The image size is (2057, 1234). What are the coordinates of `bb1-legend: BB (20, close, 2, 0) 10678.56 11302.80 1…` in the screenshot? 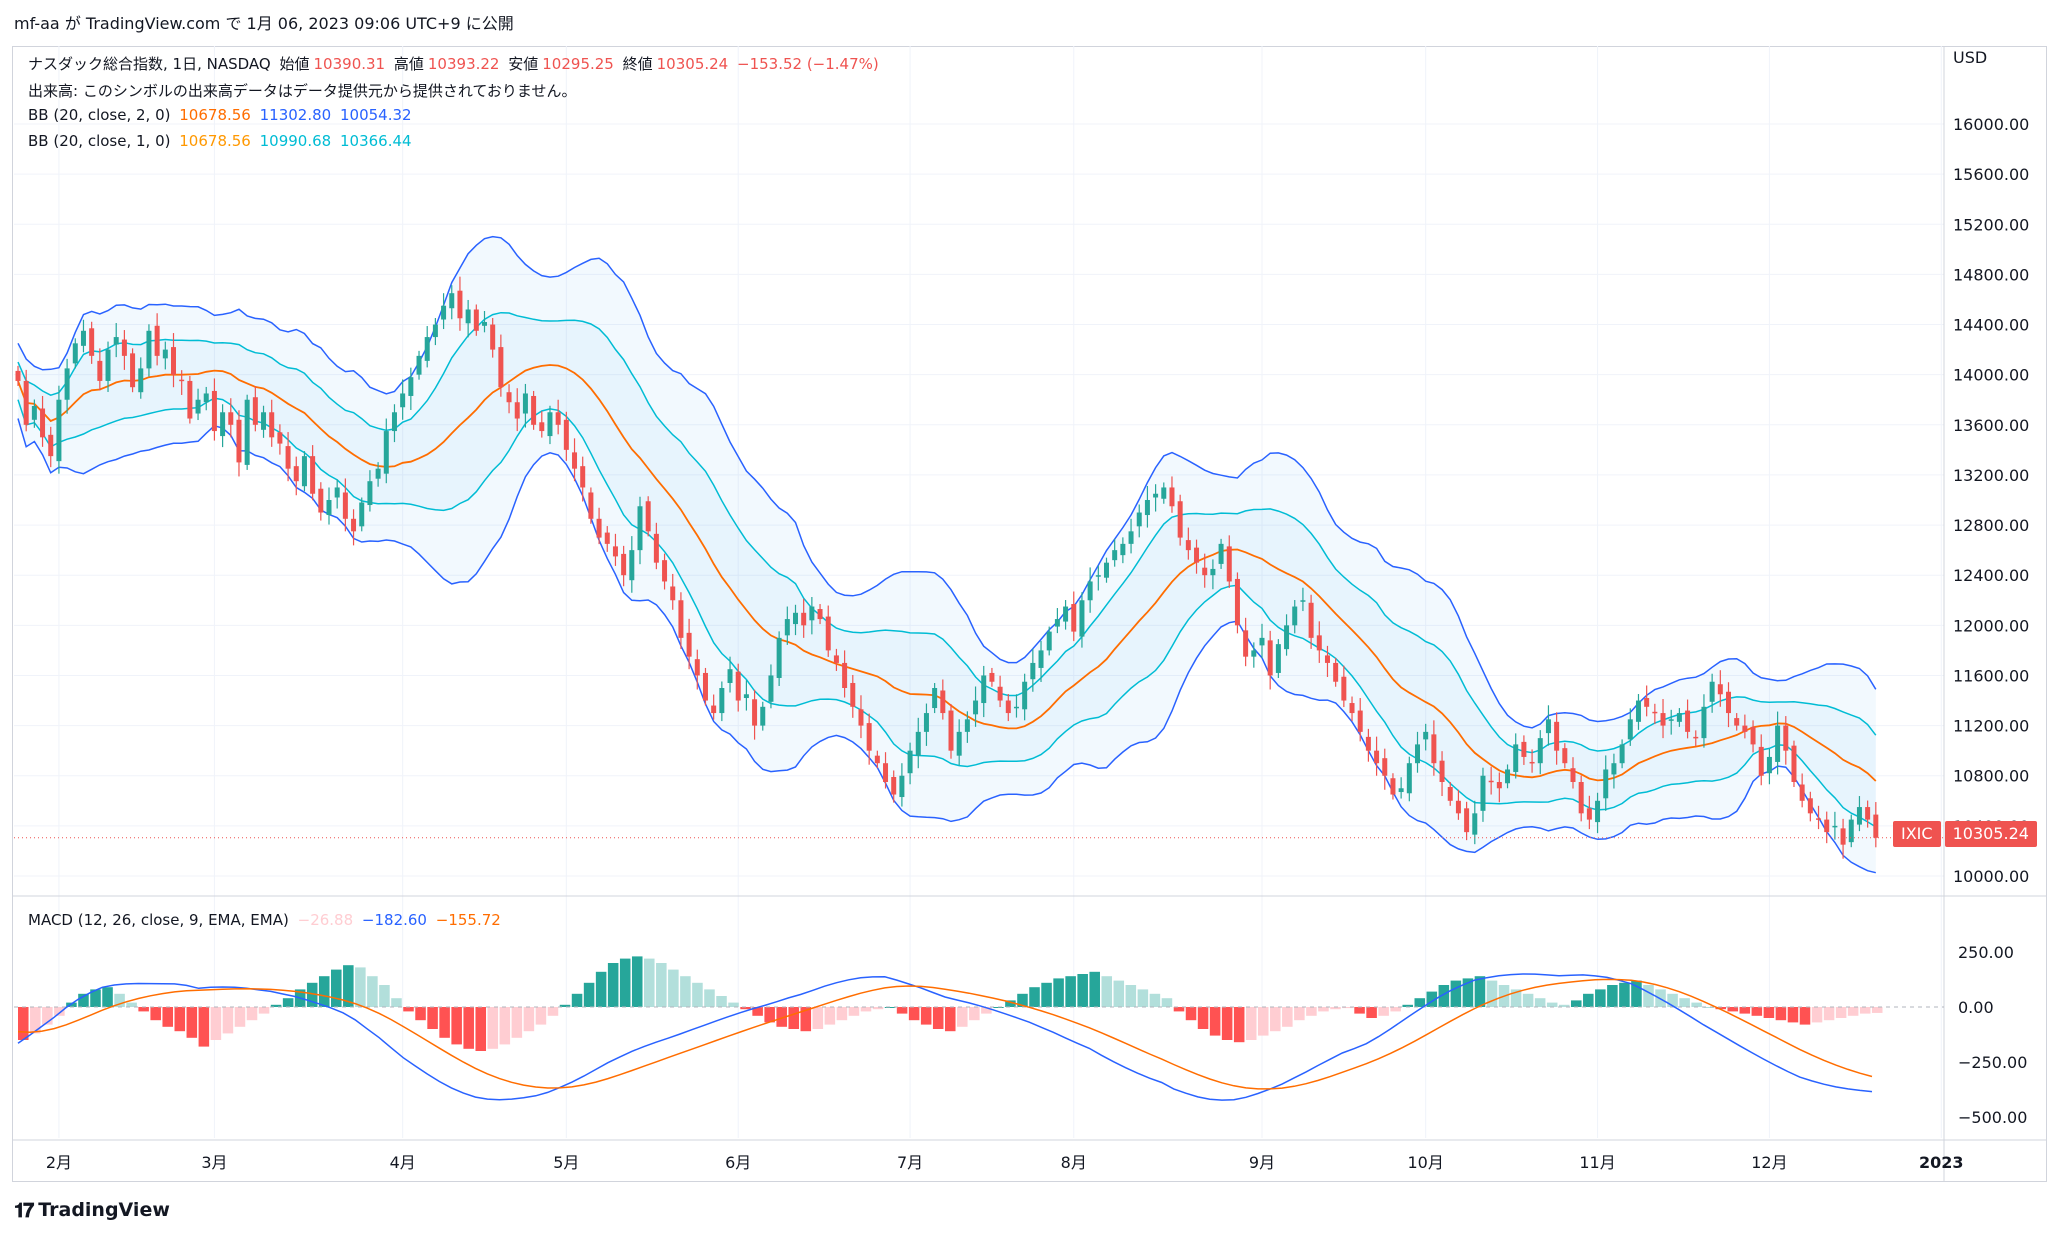 It's located at (222, 115).